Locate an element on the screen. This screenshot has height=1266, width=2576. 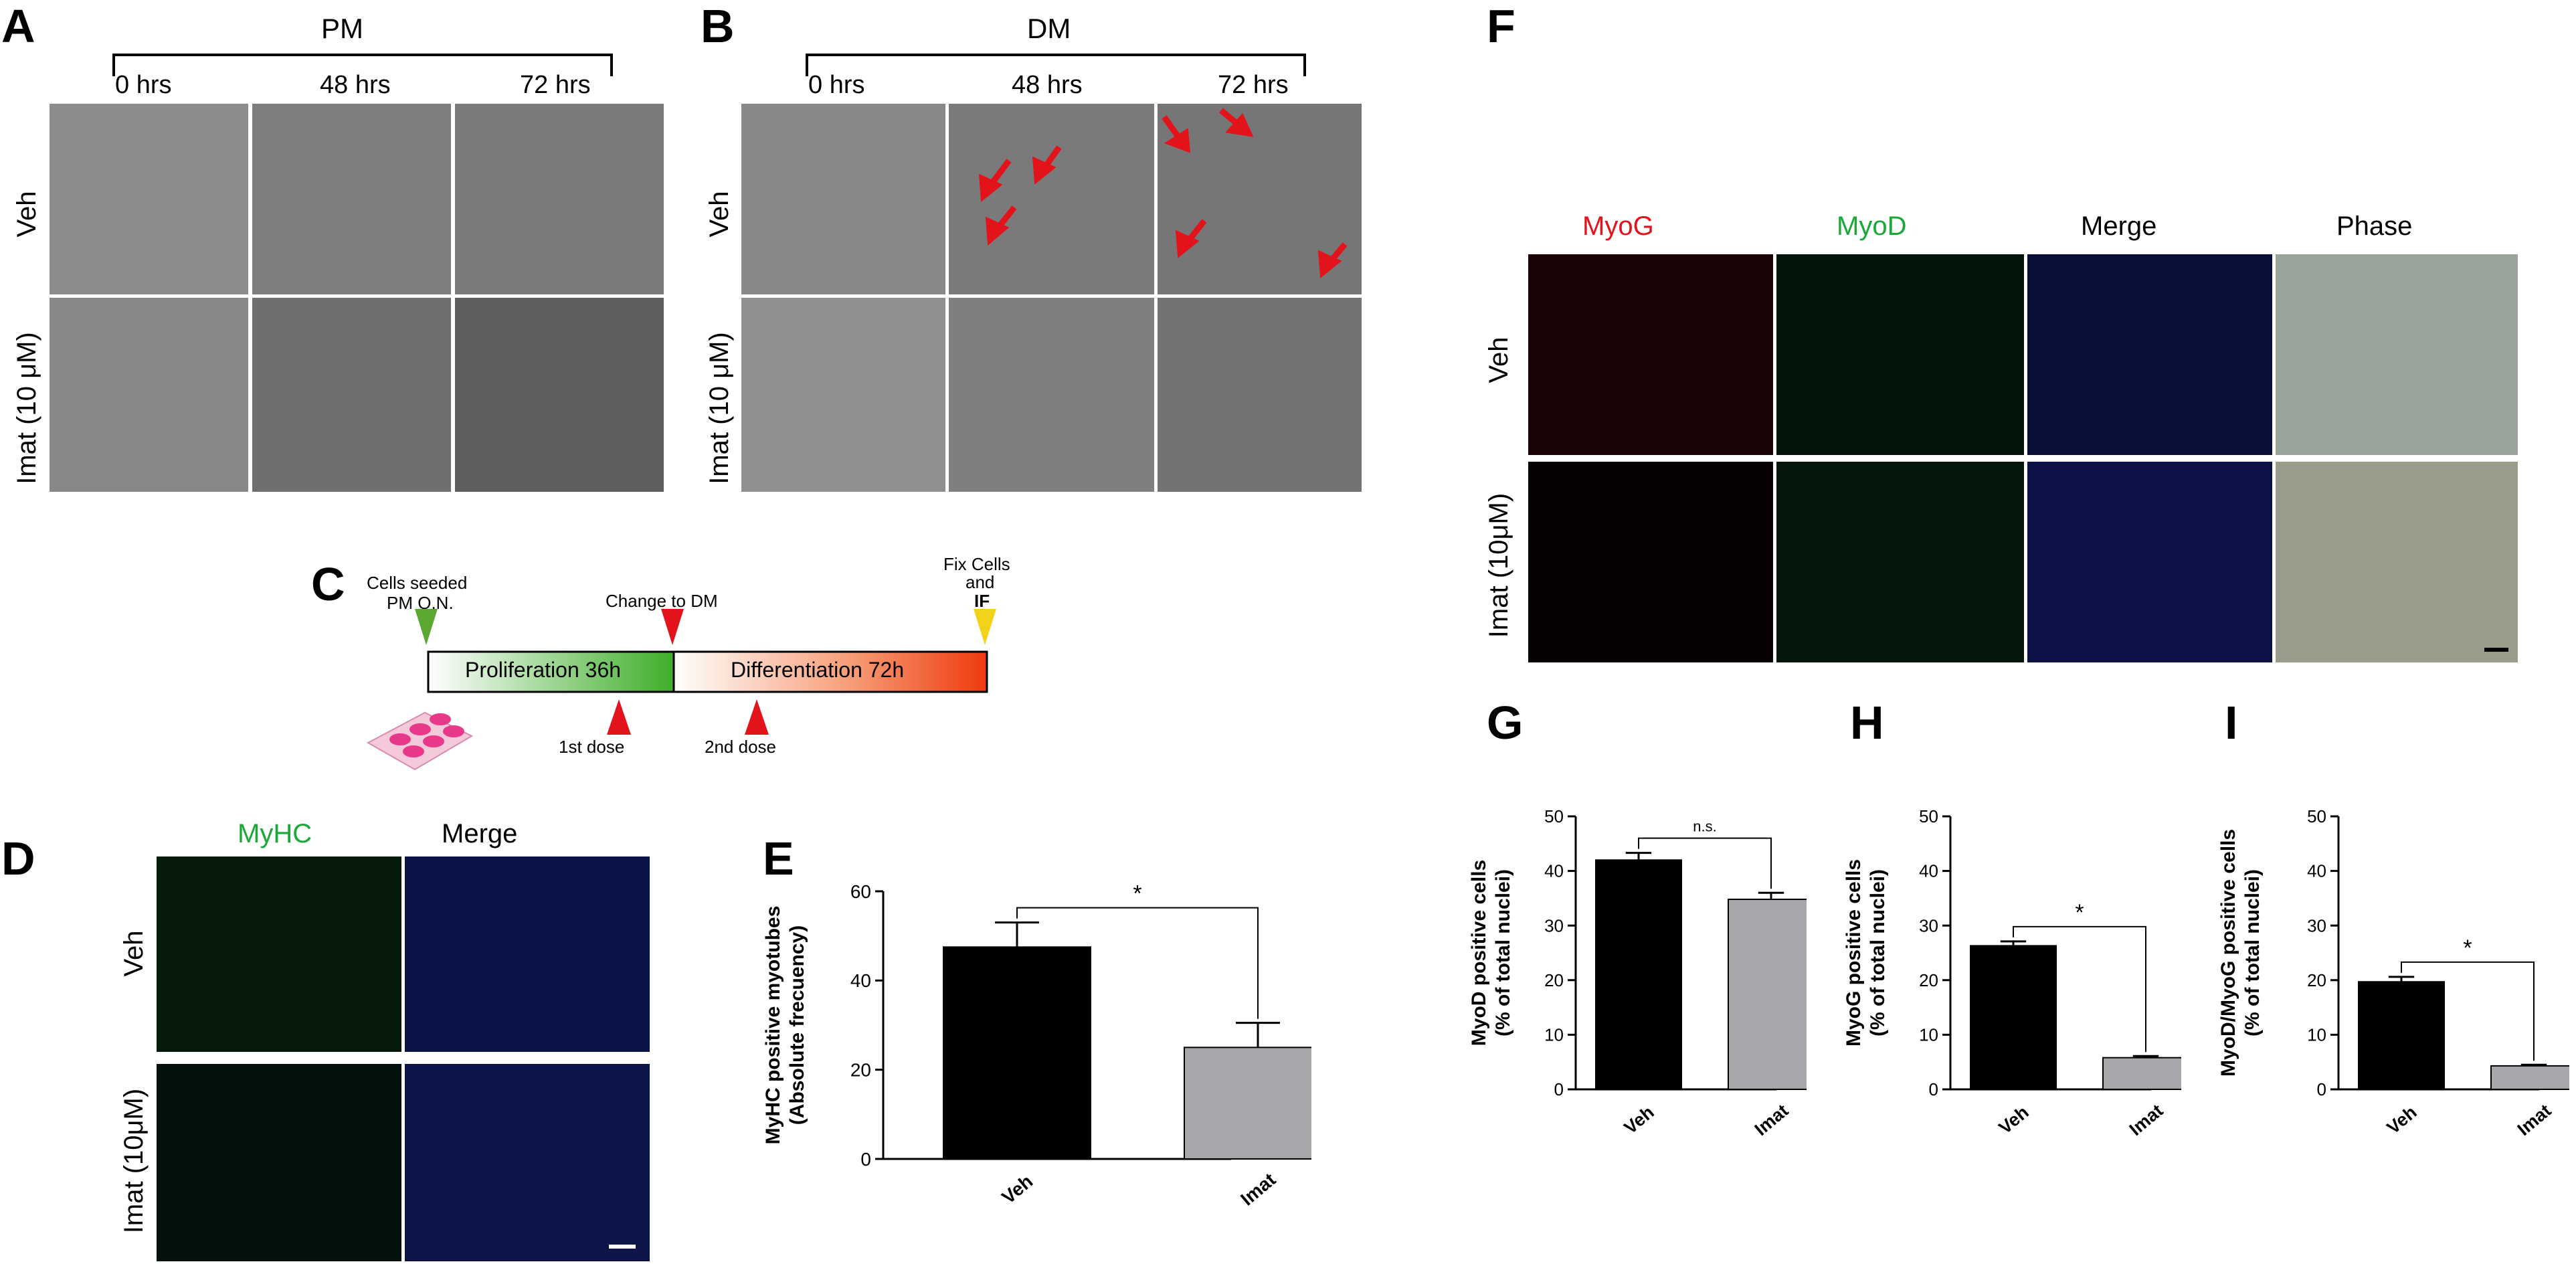
experiment-timeline is located at coordinates (705, 672).